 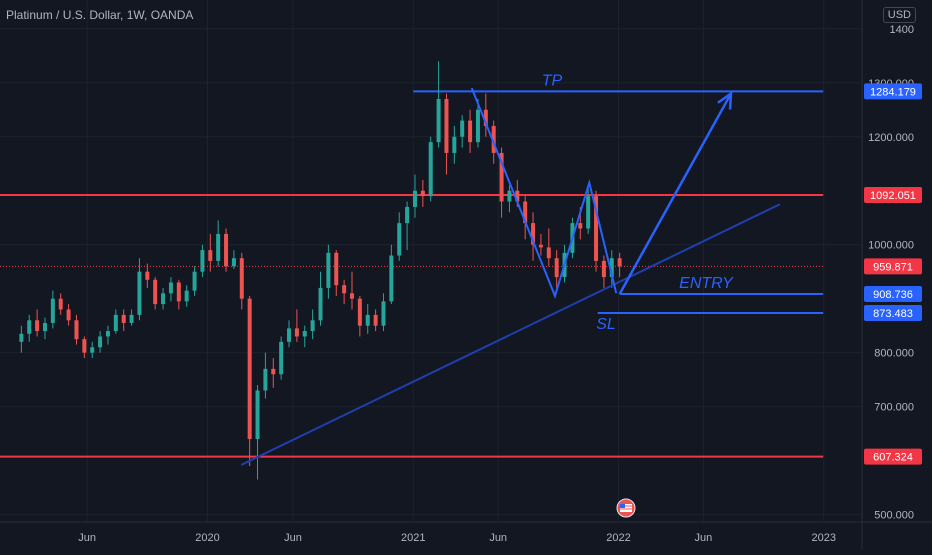 What do you see at coordinates (413, 538) in the screenshot?
I see `x-tick-label: 2021` at bounding box center [413, 538].